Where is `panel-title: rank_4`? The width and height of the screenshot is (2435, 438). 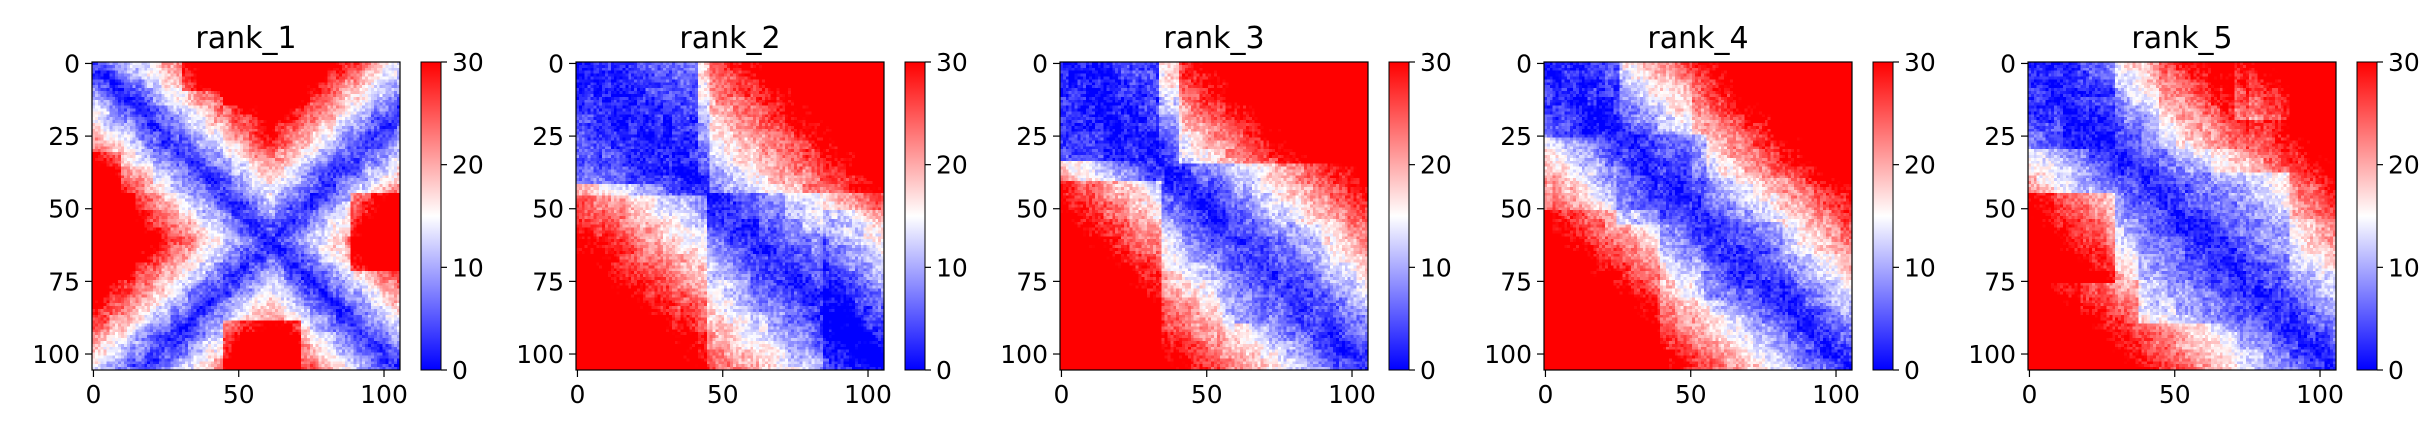 panel-title: rank_4 is located at coordinates (1697, 38).